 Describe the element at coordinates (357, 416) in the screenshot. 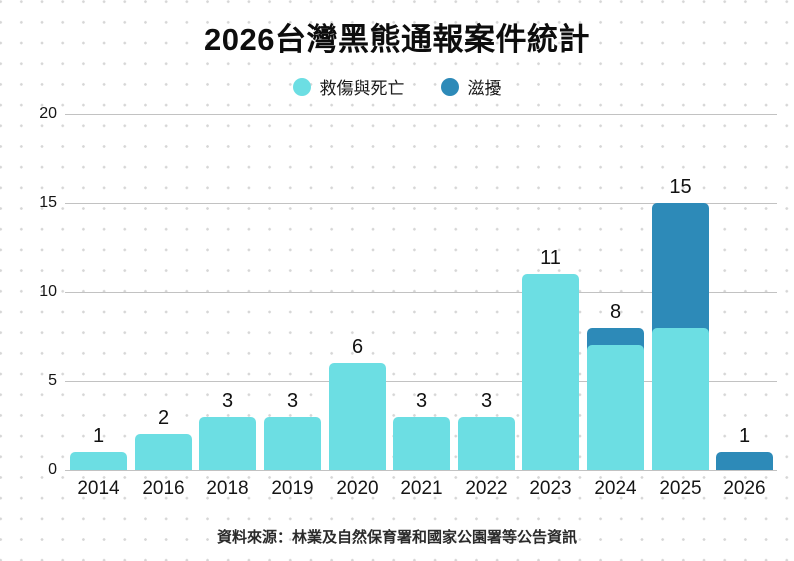

I see `bar-segment-rescue-2020` at that location.